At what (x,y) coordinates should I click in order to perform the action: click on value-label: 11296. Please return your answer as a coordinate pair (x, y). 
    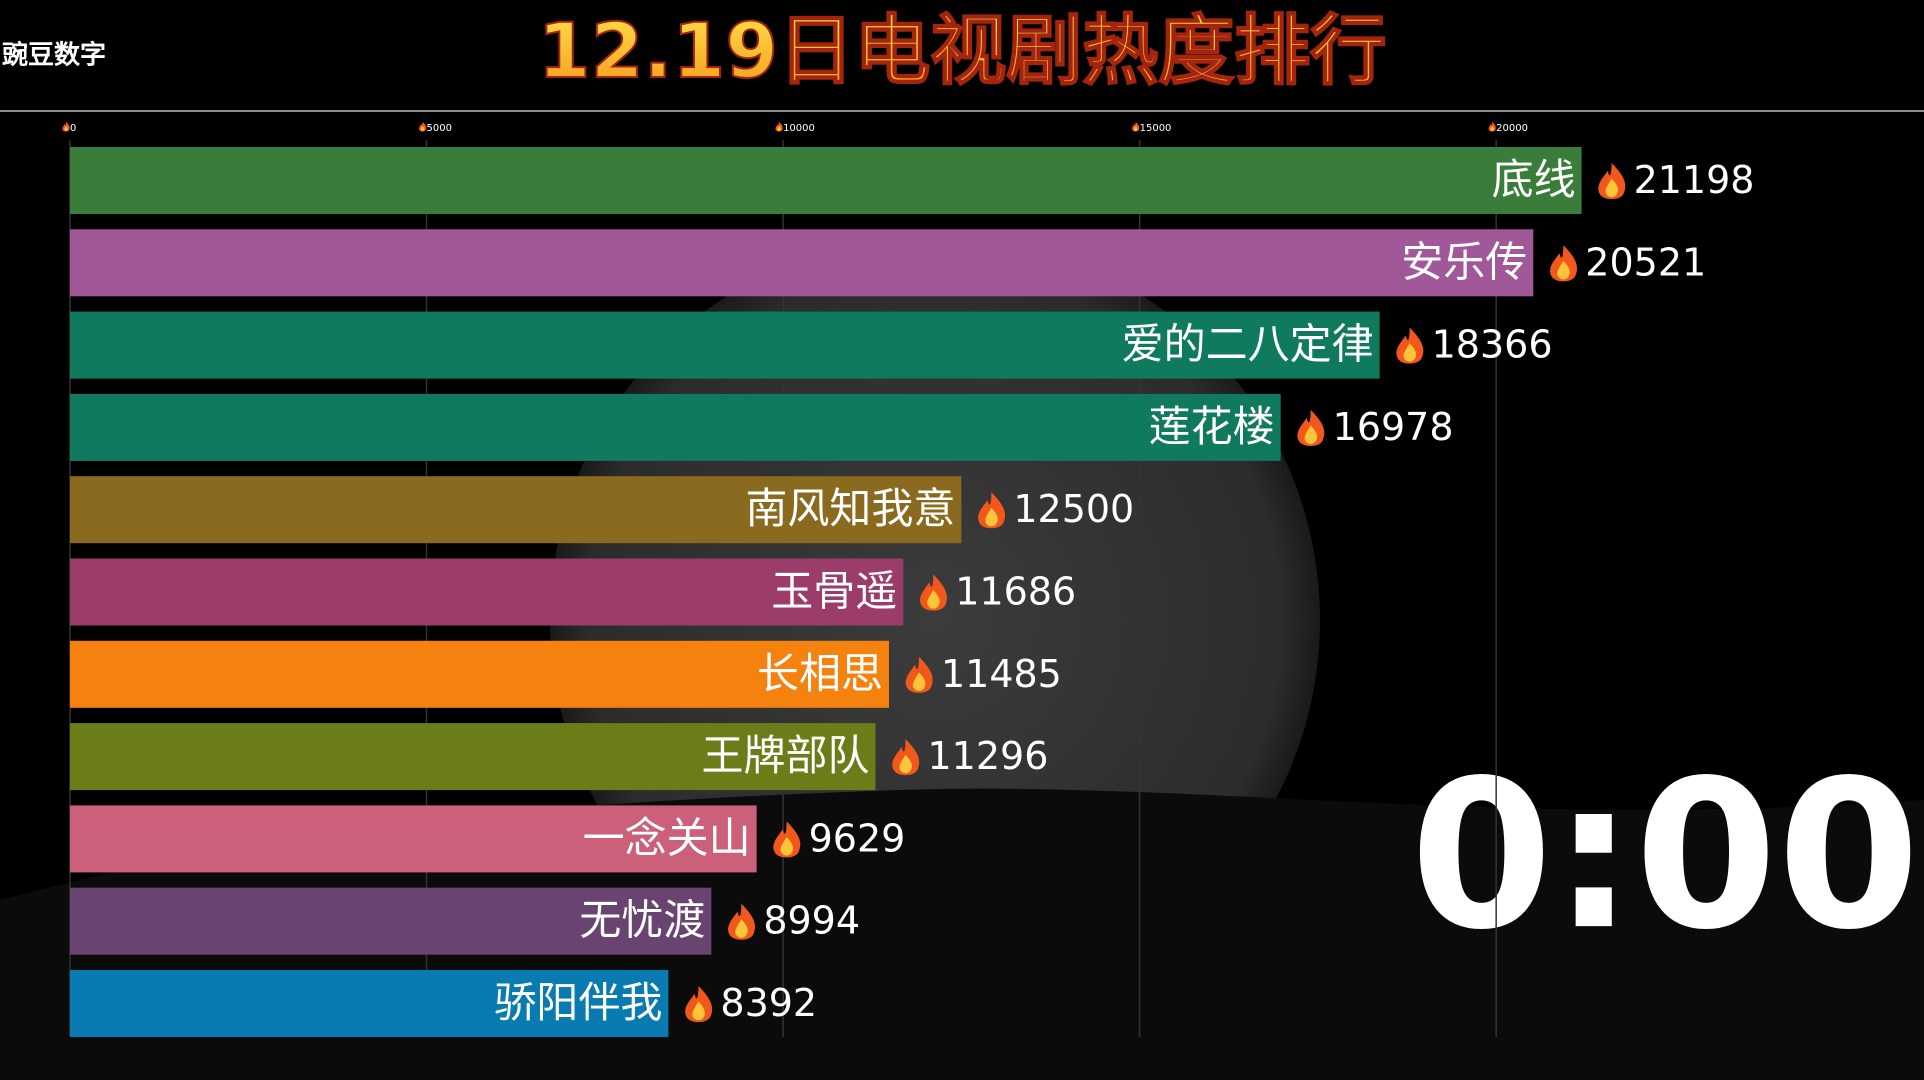
    Looking at the image, I should click on (987, 756).